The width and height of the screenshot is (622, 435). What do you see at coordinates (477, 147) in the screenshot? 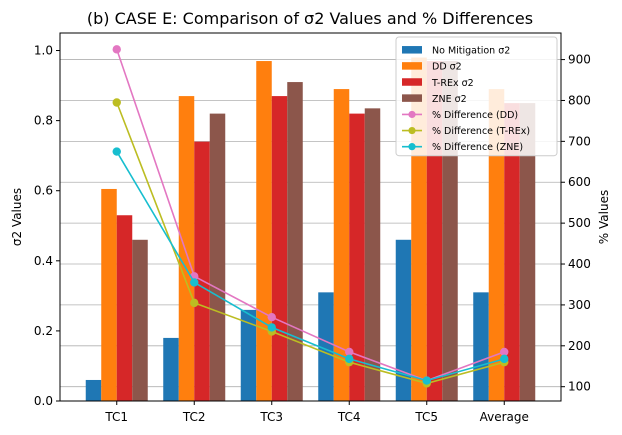
I see `legend-label: % Difference (ZNE)` at bounding box center [477, 147].